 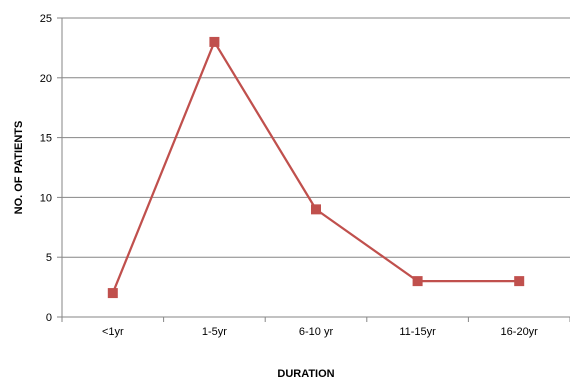 What do you see at coordinates (51, 168) in the screenshot?
I see `y-tick-labels: 0 5 10 15 20 25` at bounding box center [51, 168].